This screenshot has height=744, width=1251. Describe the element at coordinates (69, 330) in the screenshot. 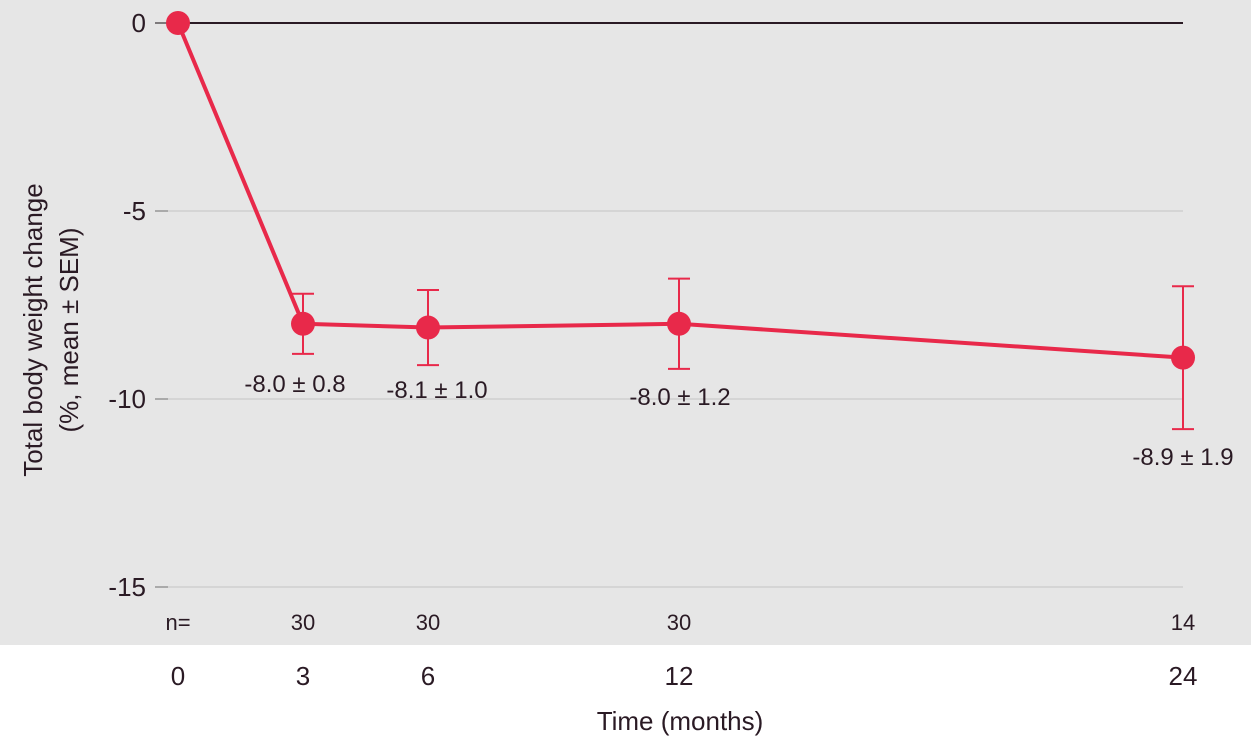

I see `y-axis-label-line2: (%, mean ± SEM)` at that location.